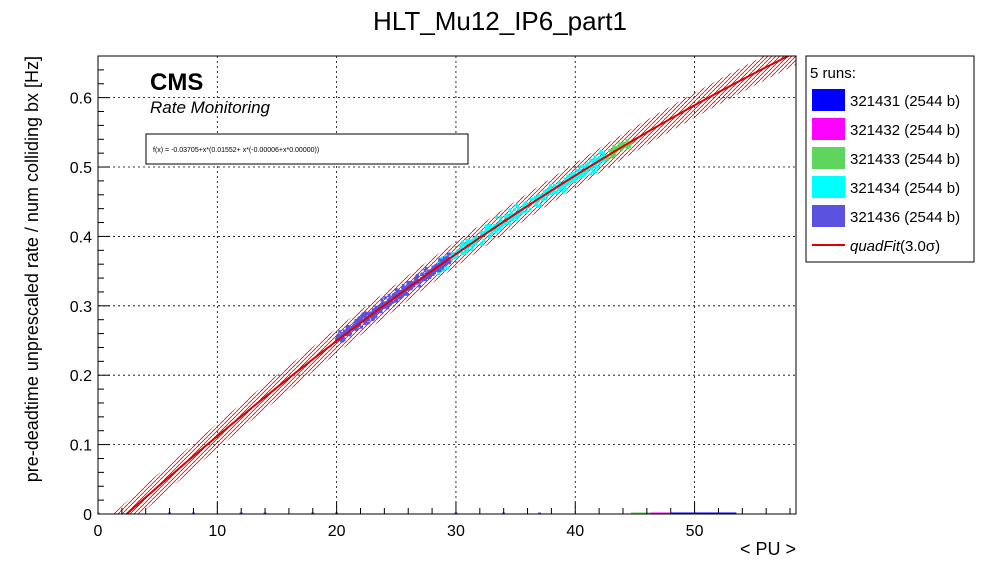  What do you see at coordinates (81, 376) in the screenshot?
I see `y-tick-label: 0.2` at bounding box center [81, 376].